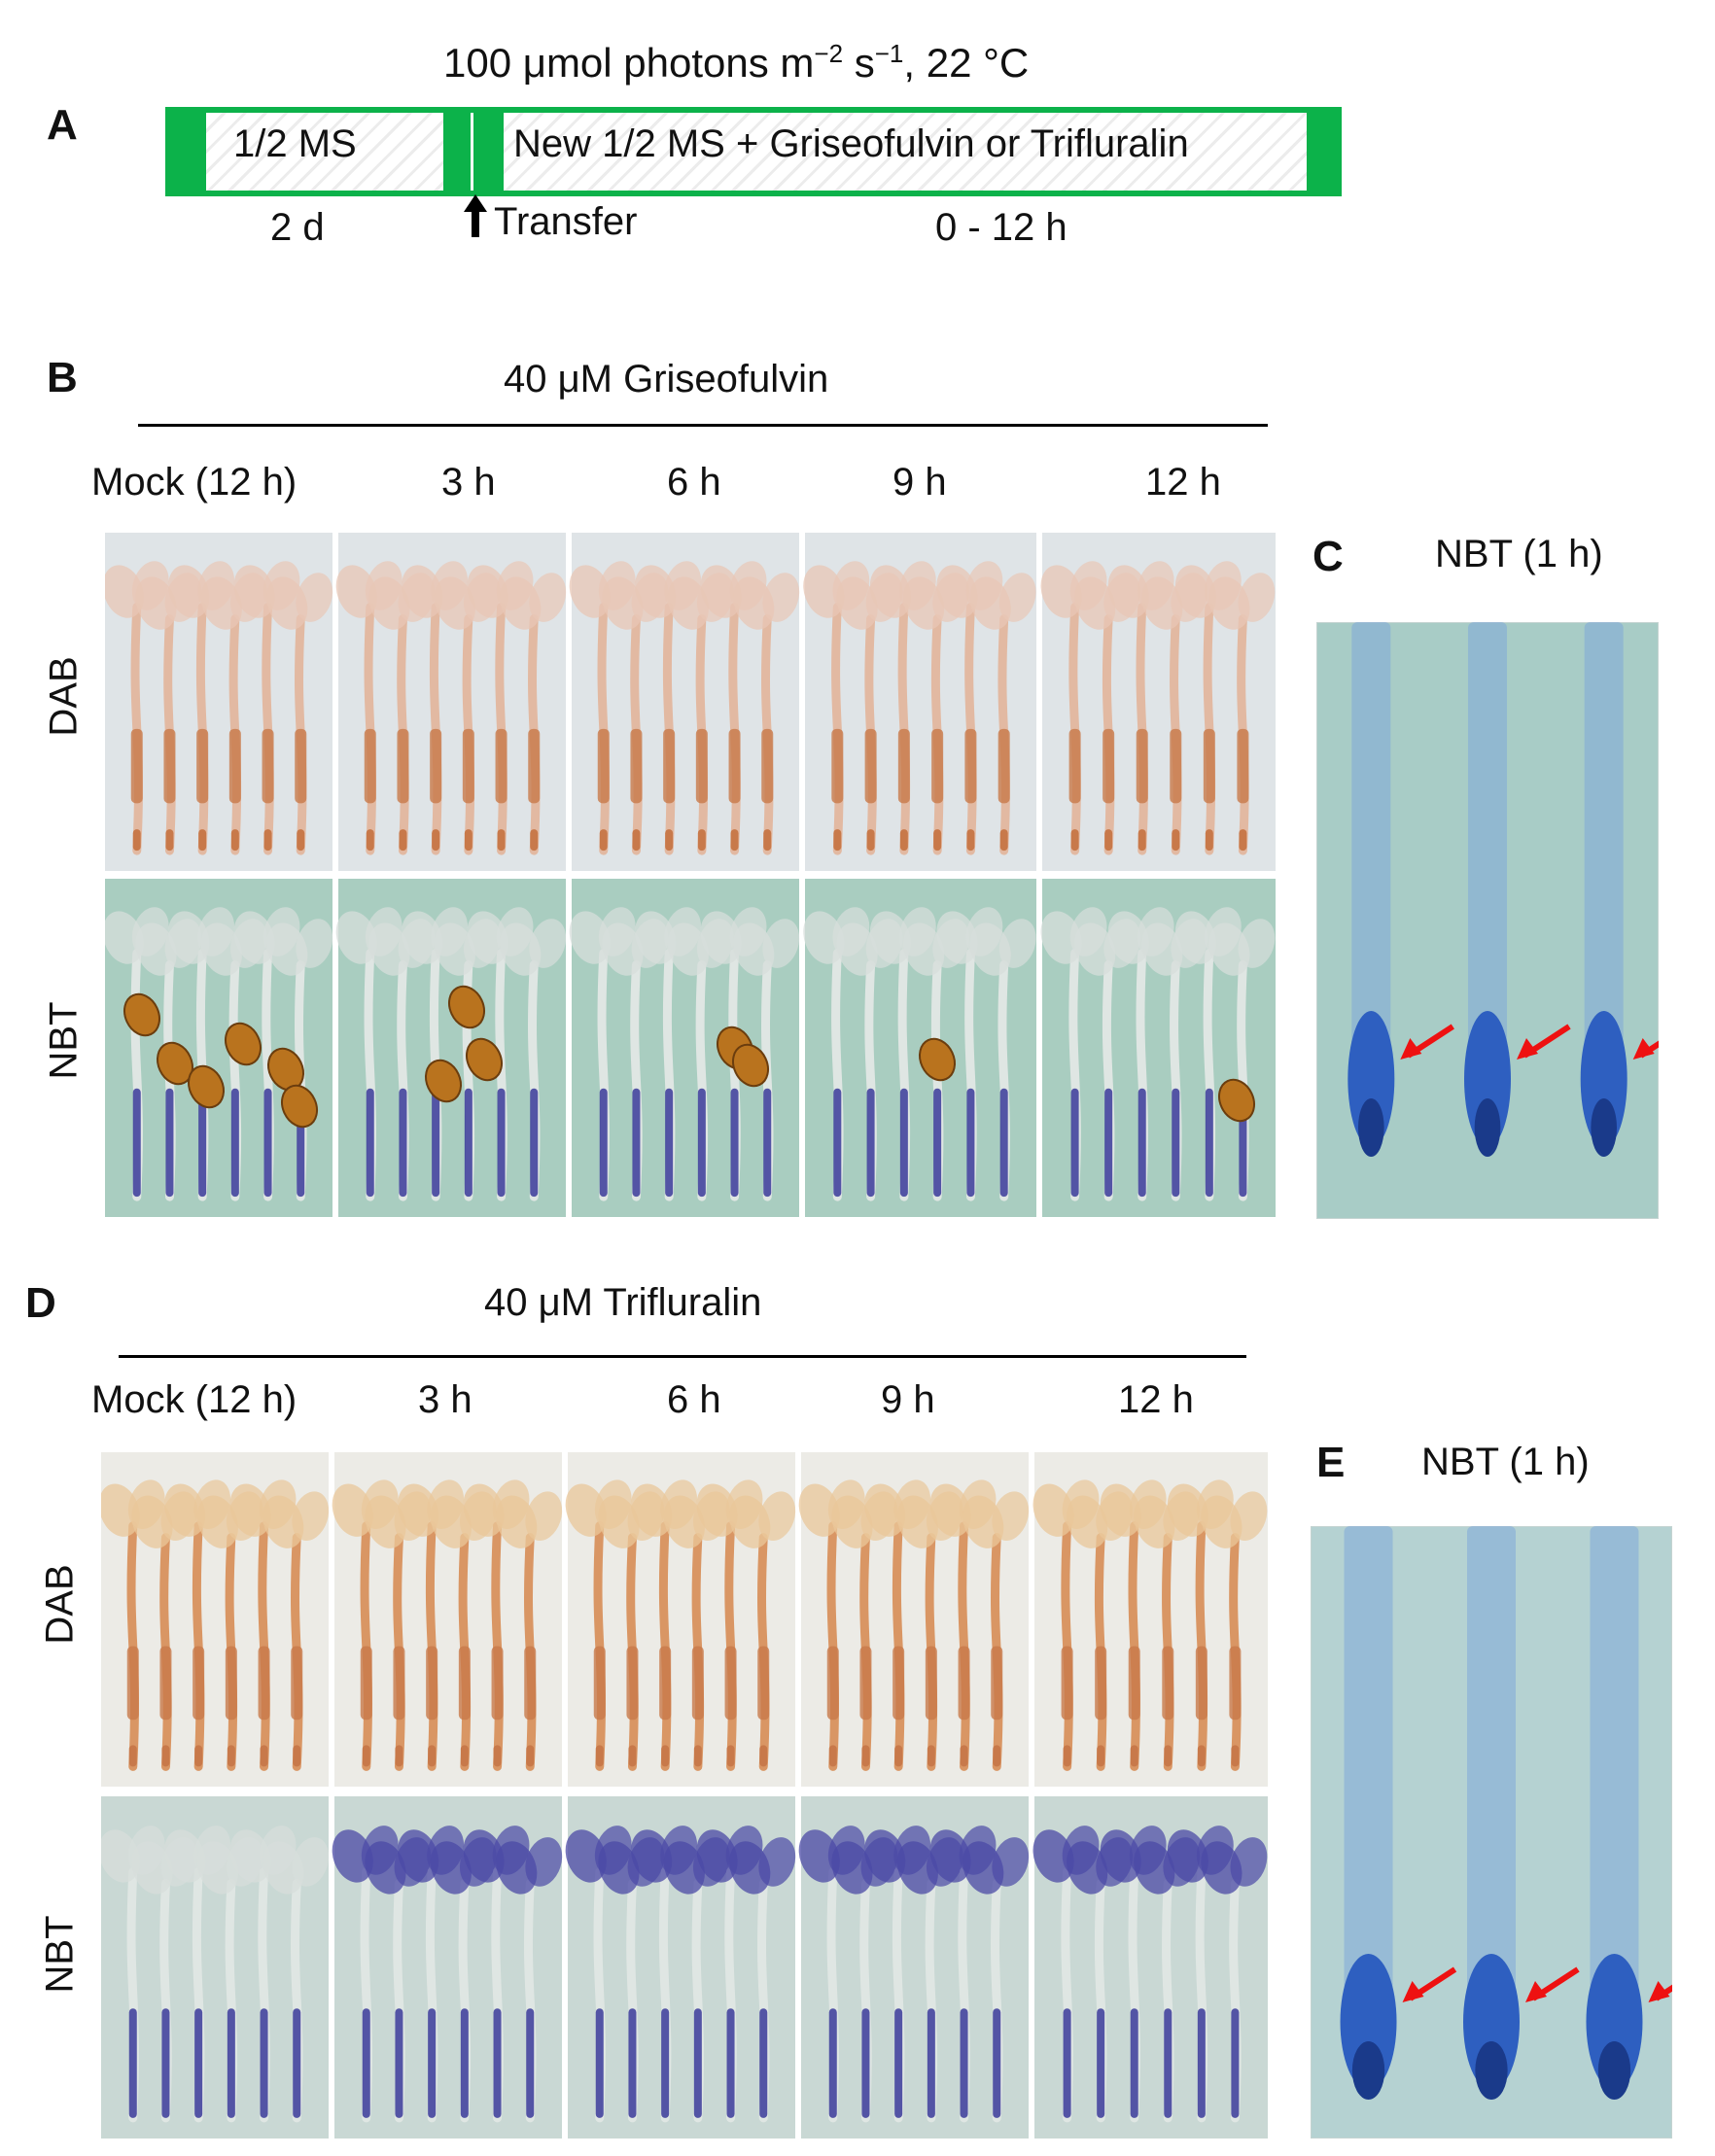 This screenshot has width=1715, height=2156. I want to click on panel-letter-d: D, so click(40, 1303).